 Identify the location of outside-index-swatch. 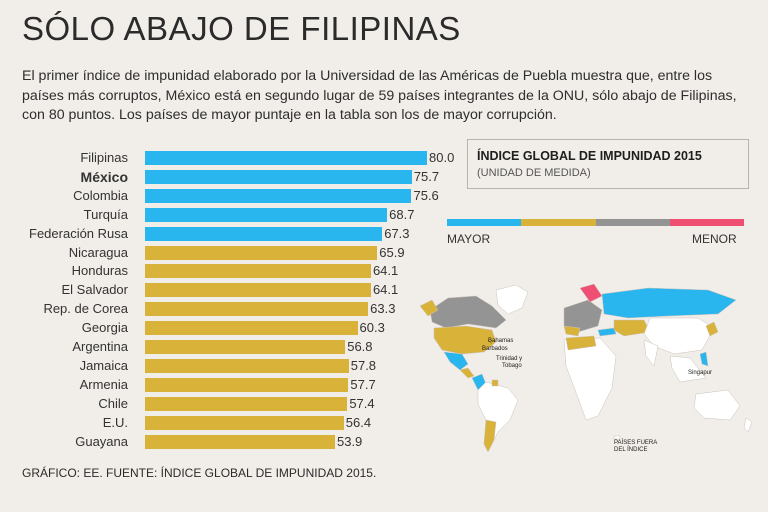
(617, 437).